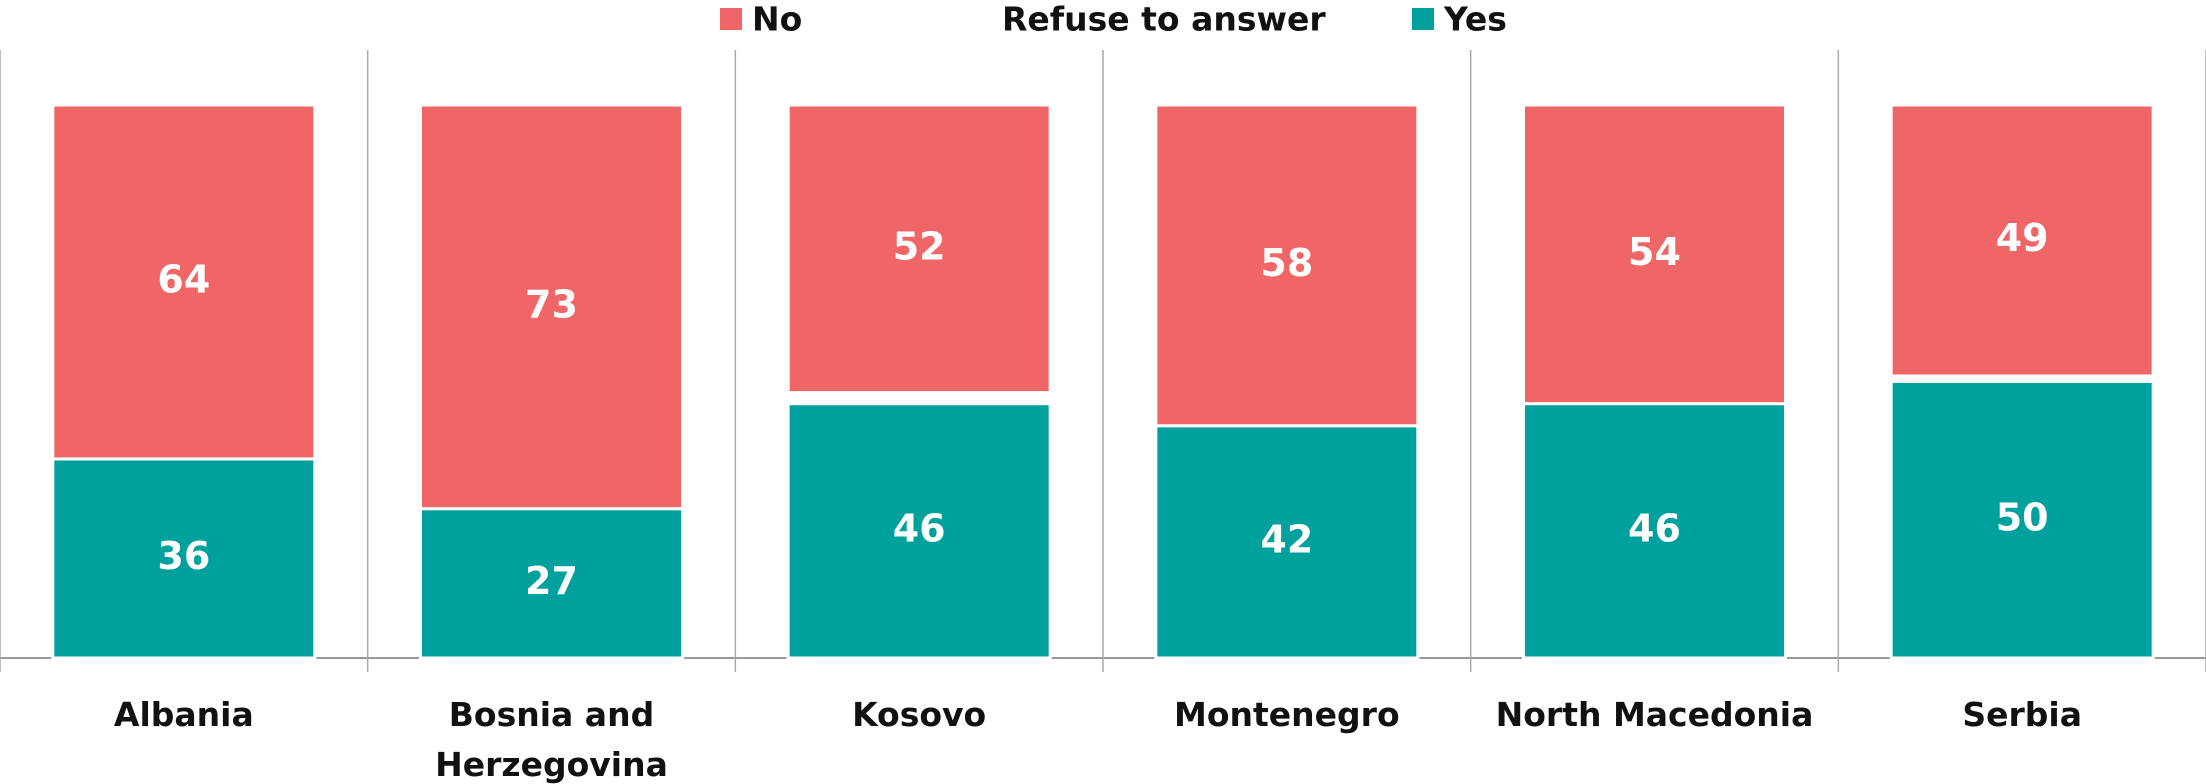 This screenshot has height=784, width=2206. I want to click on data-label: 50, so click(2022, 517).